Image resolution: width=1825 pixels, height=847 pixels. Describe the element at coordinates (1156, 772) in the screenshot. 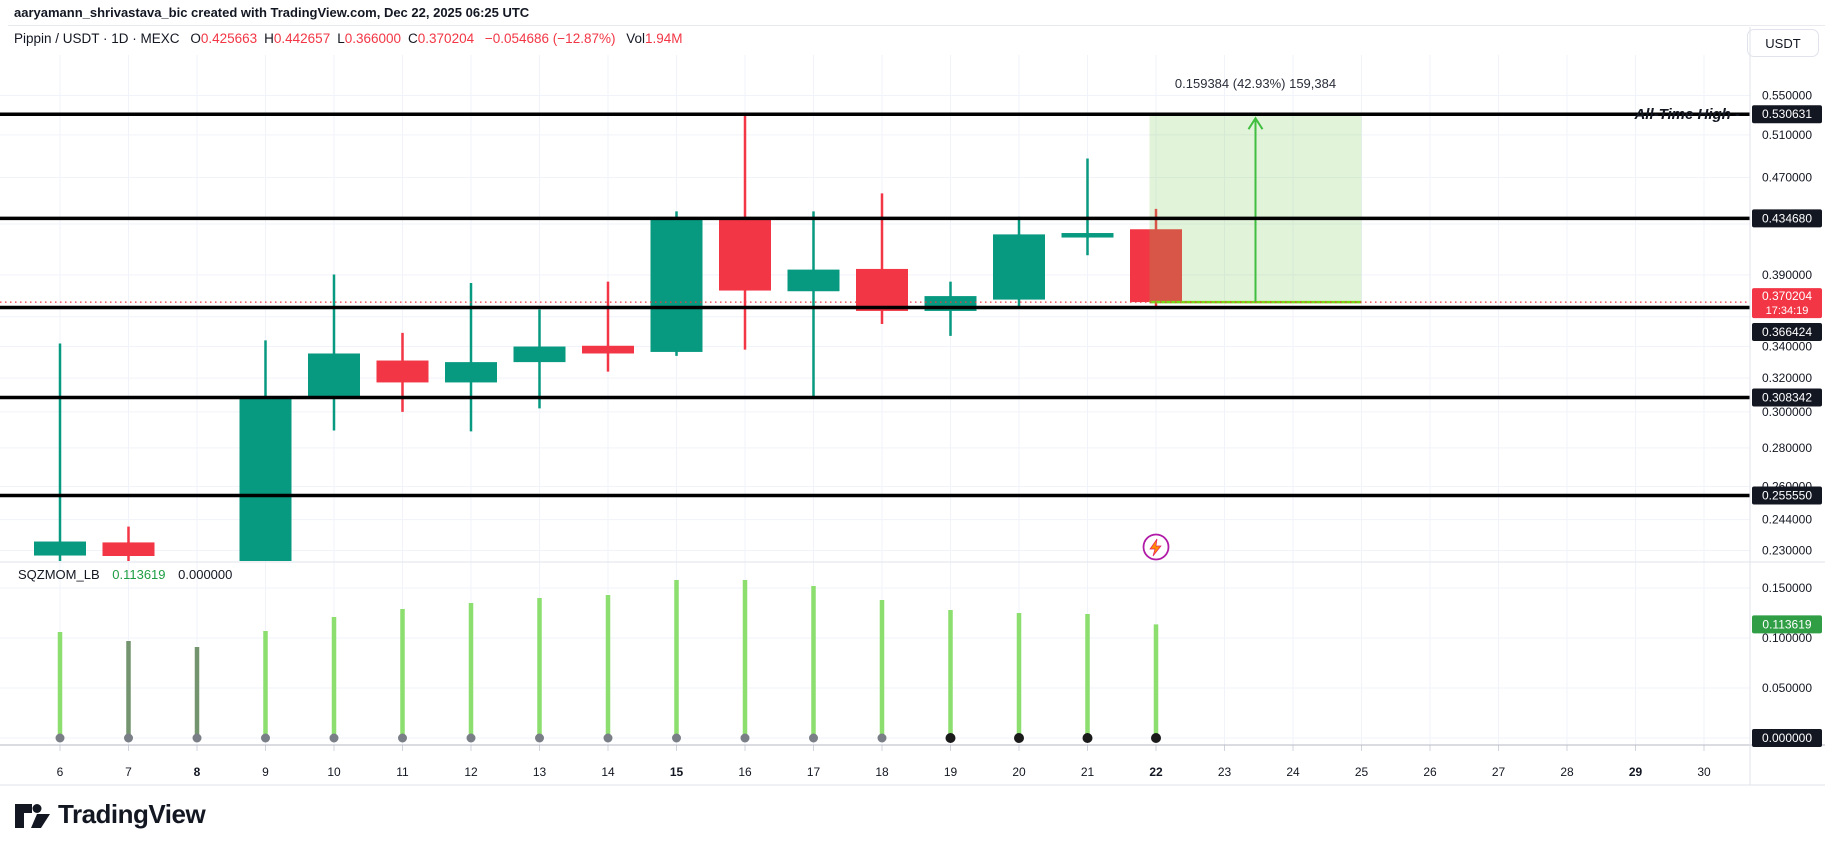

I see `time-label-22: 22` at that location.